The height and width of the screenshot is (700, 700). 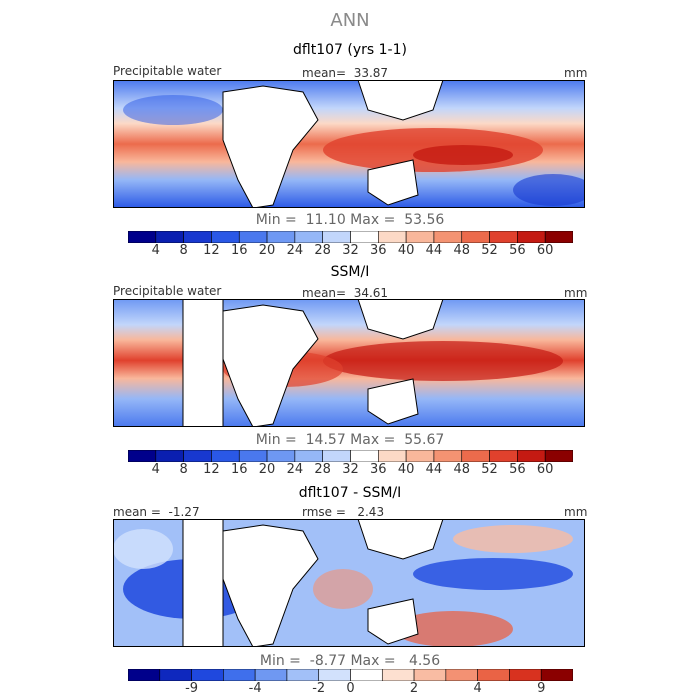 I want to click on panel-3-map, so click(x=349, y=583).